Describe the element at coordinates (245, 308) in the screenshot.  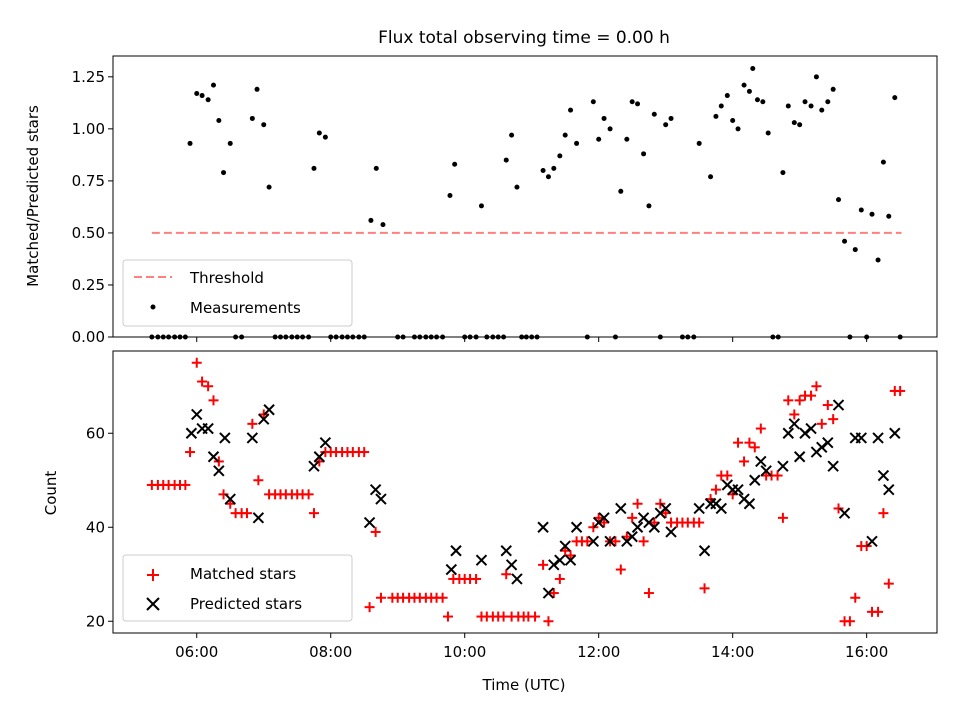
I see `measurements-legend-label: Measurements` at that location.